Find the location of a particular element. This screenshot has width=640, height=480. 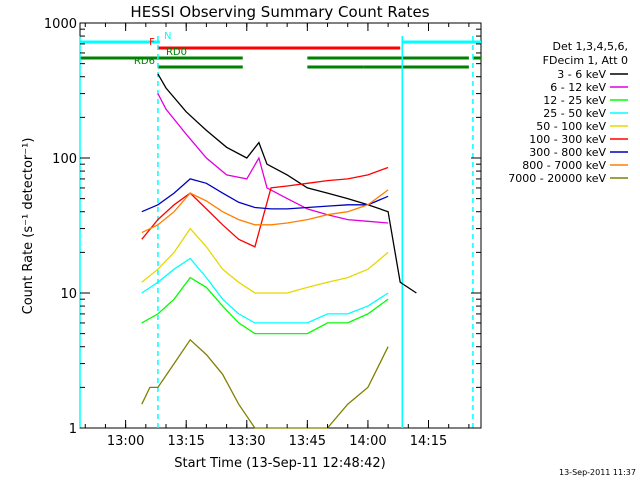

legend-entry-4: 50 - 100 keV is located at coordinates (571, 126).